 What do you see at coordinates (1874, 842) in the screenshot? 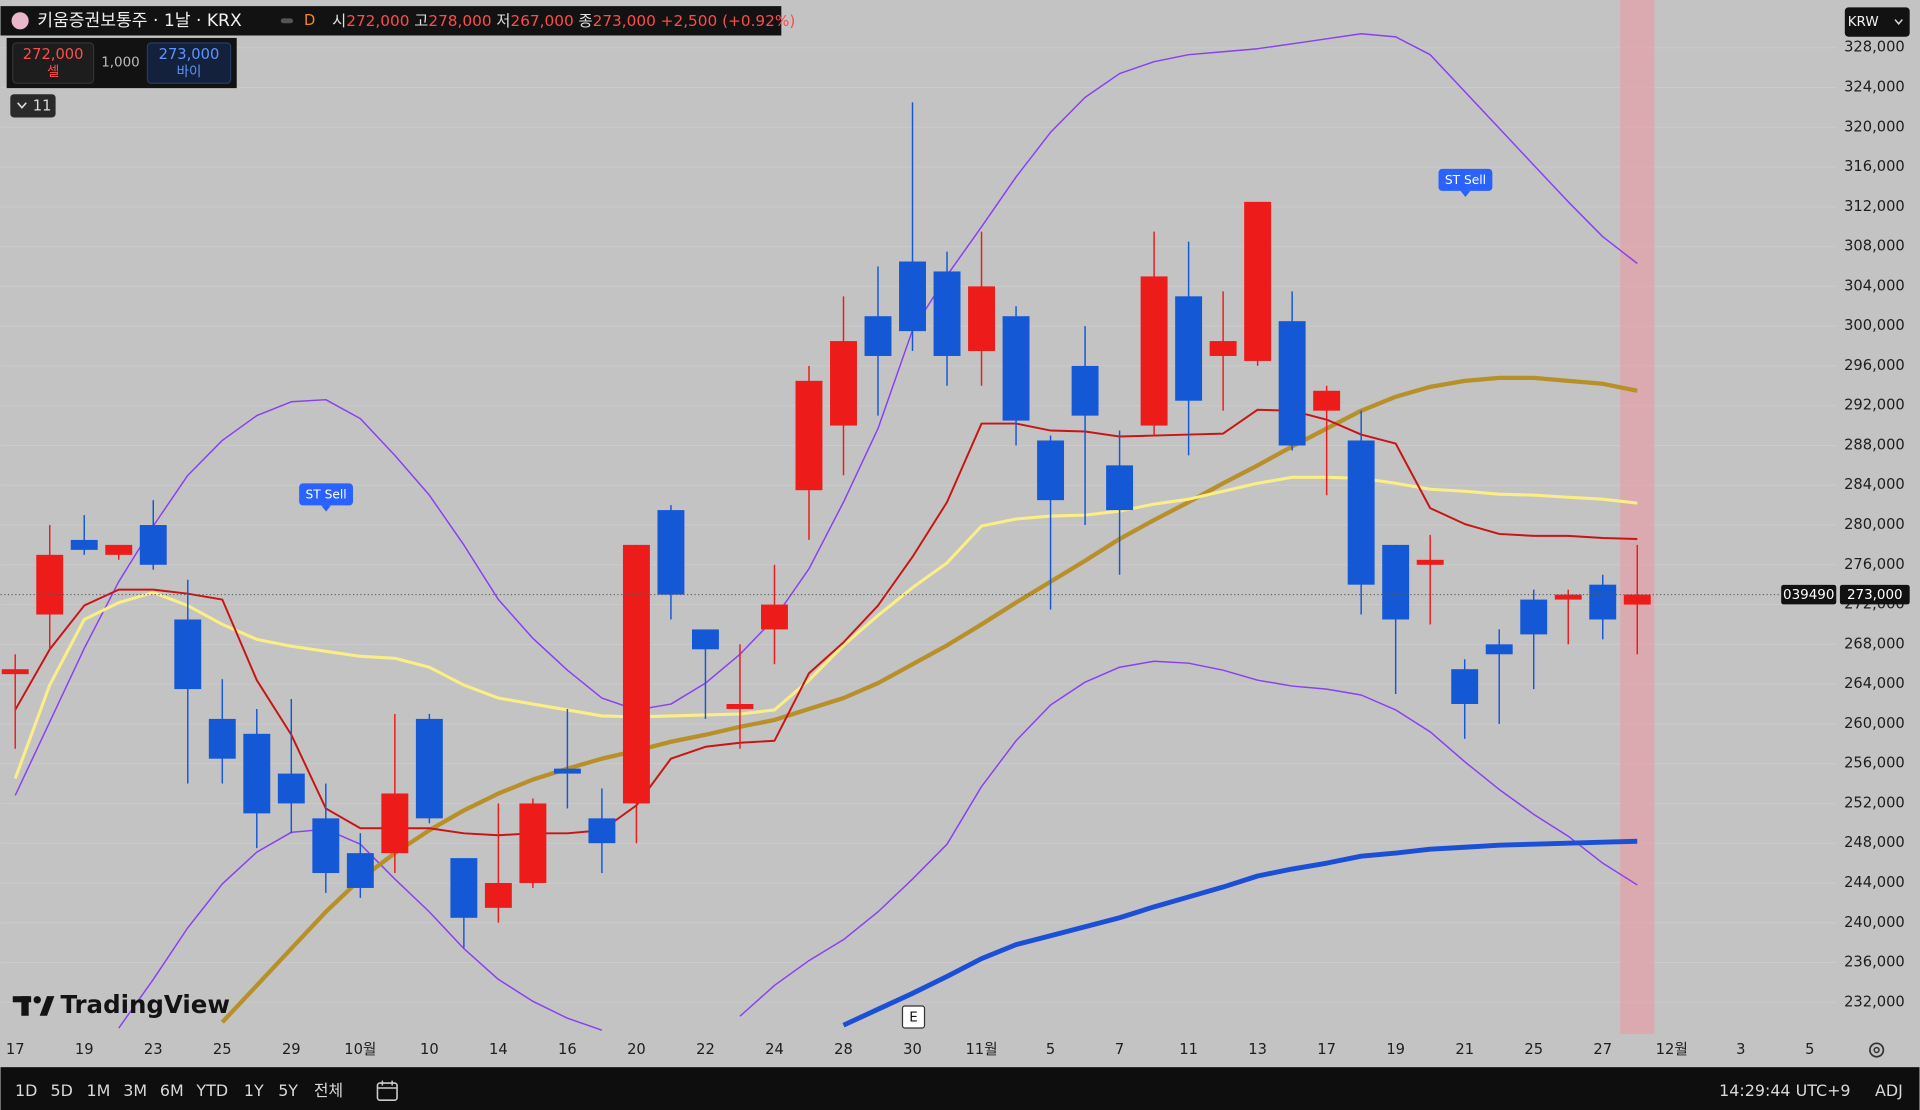
I see `y-tick-label: 248,000` at bounding box center [1874, 842].